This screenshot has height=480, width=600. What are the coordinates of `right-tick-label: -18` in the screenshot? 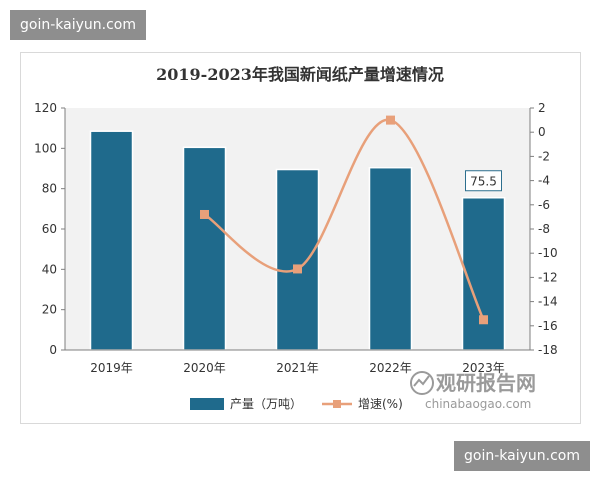 It's located at (548, 350).